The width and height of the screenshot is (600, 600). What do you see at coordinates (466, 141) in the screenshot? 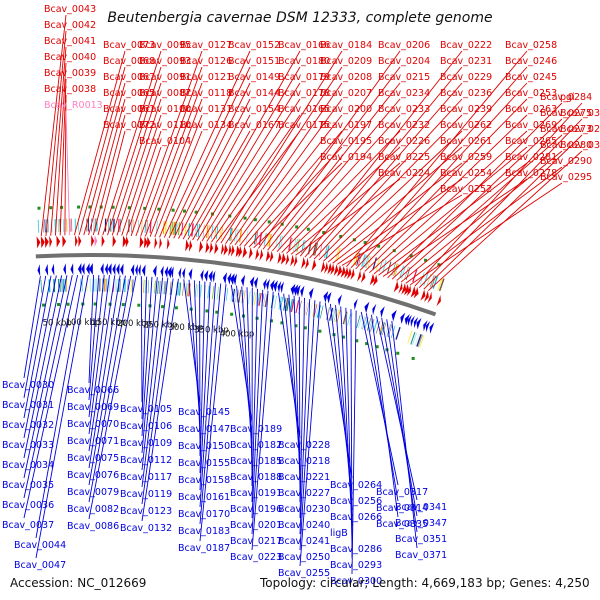
I see `forward-gene-label: Bcav_0261` at bounding box center [466, 141].